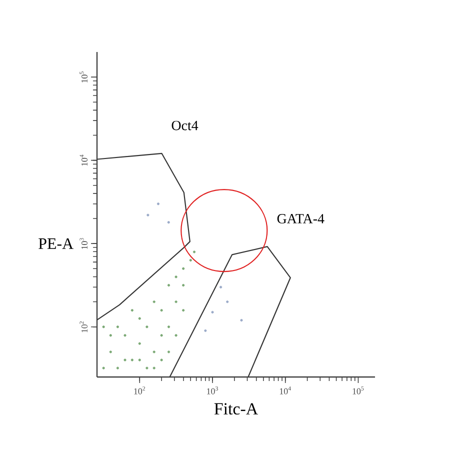 This screenshot has width=465, height=464. Describe the element at coordinates (300, 219) in the screenshot. I see `series-label: GATA-4` at that location.